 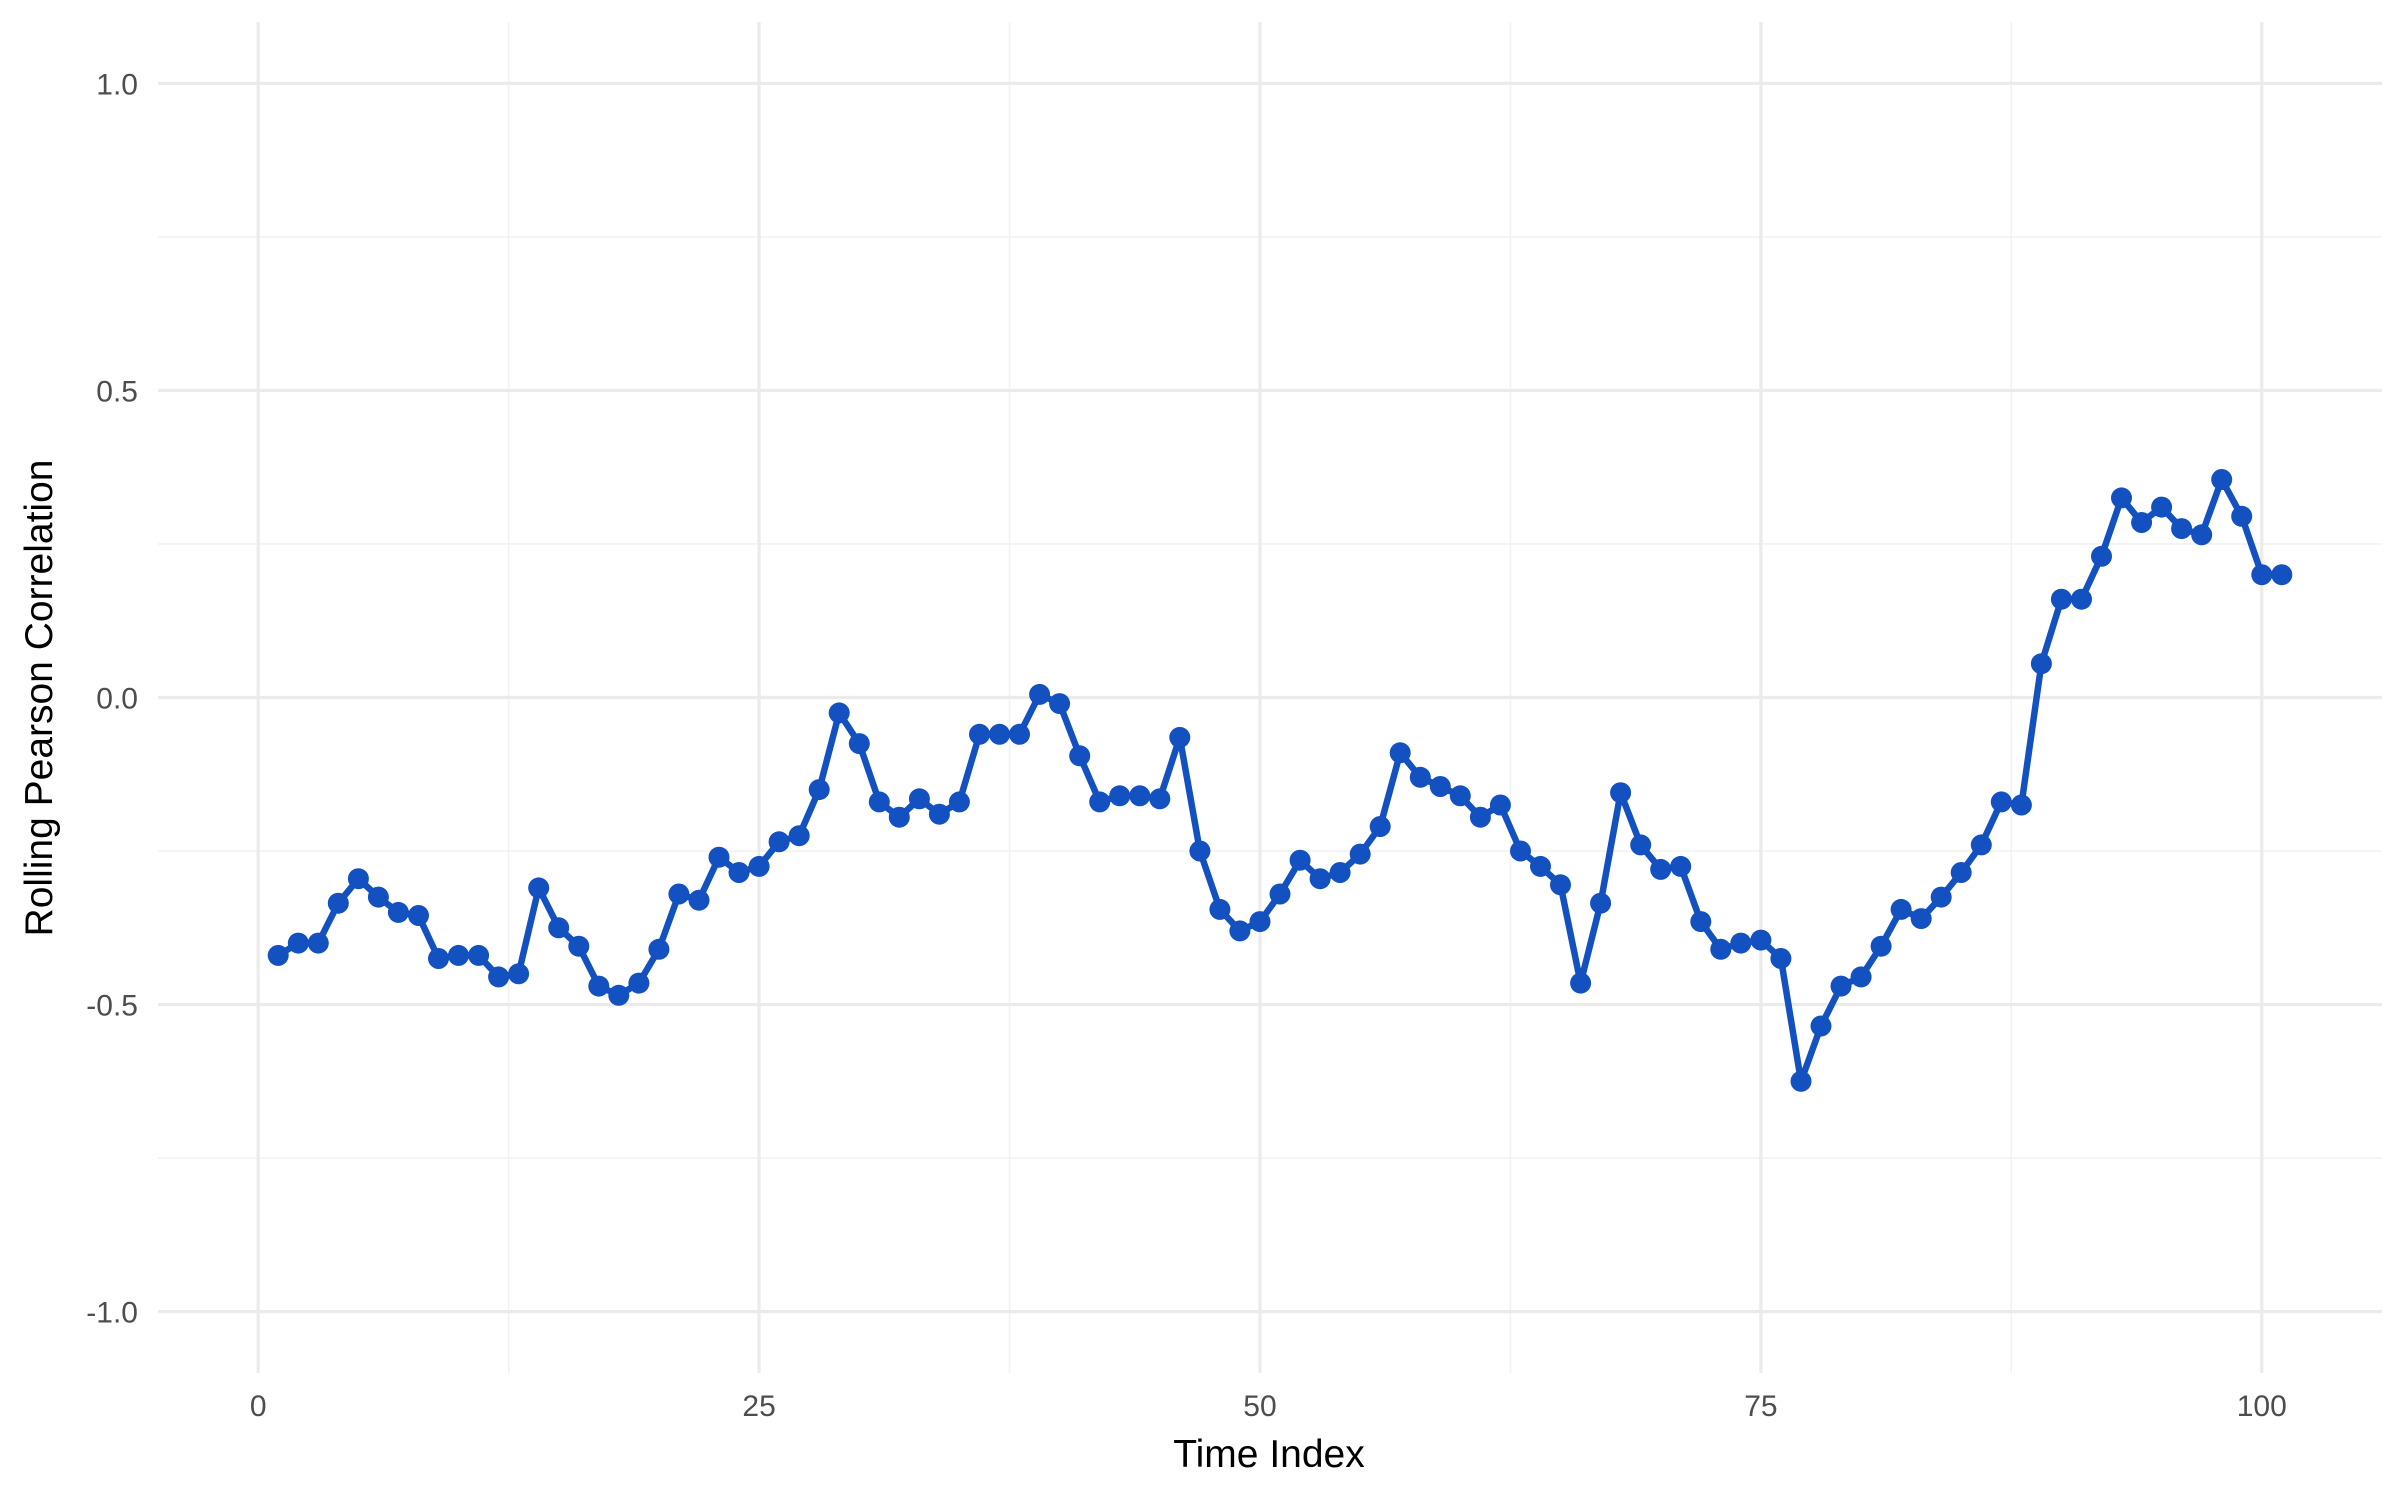 I want to click on x-tick-label: 25, so click(x=758, y=1406).